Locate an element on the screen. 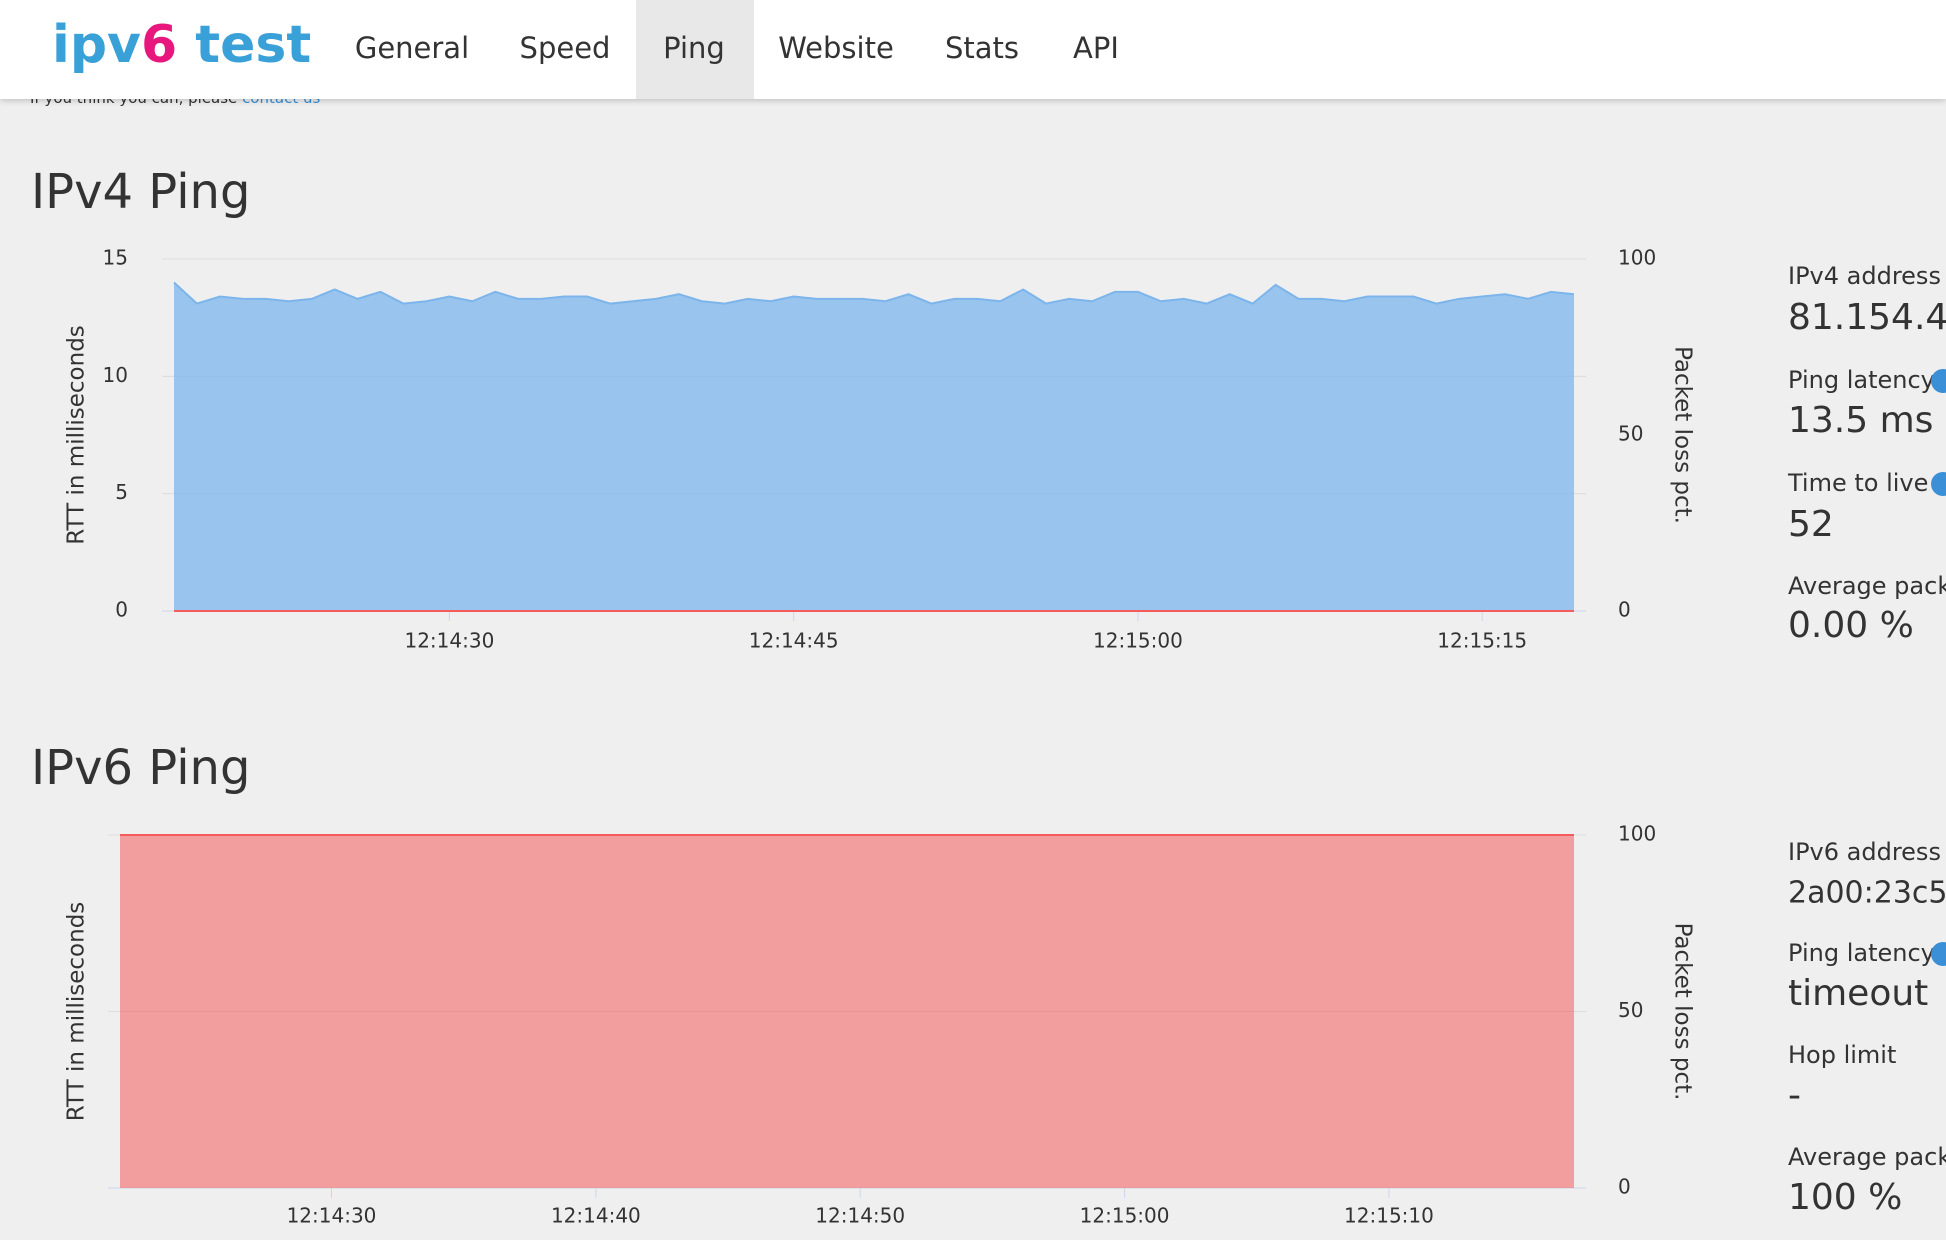 The height and width of the screenshot is (1240, 1946). stat-value: 2a00:23c5:2 is located at coordinates (1867, 893).